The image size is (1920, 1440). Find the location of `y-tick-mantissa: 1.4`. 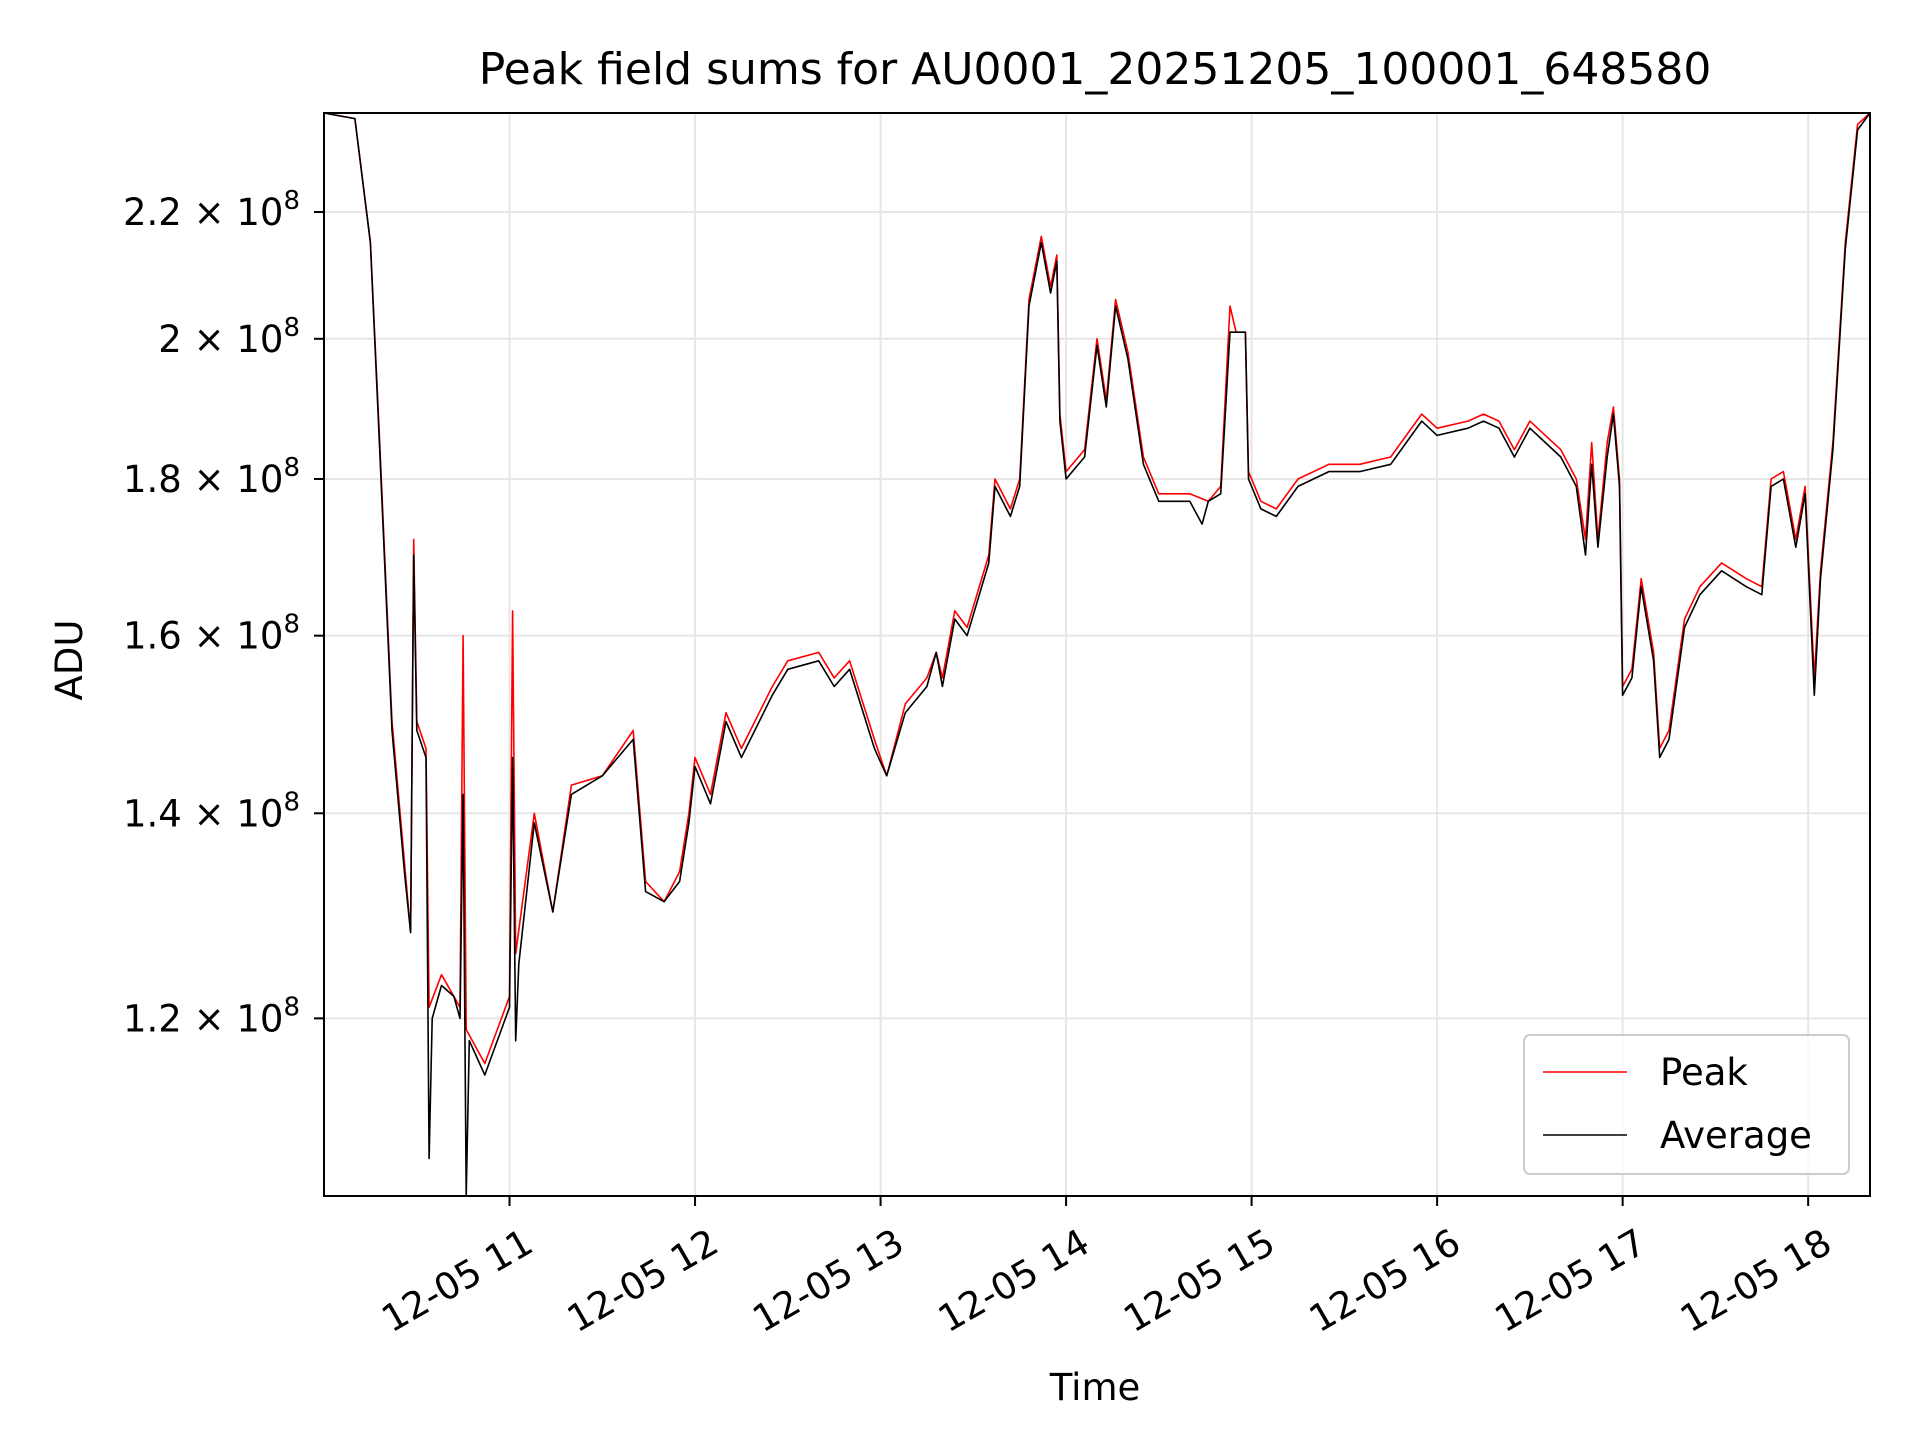

y-tick-mantissa: 1.4 is located at coordinates (152, 813).